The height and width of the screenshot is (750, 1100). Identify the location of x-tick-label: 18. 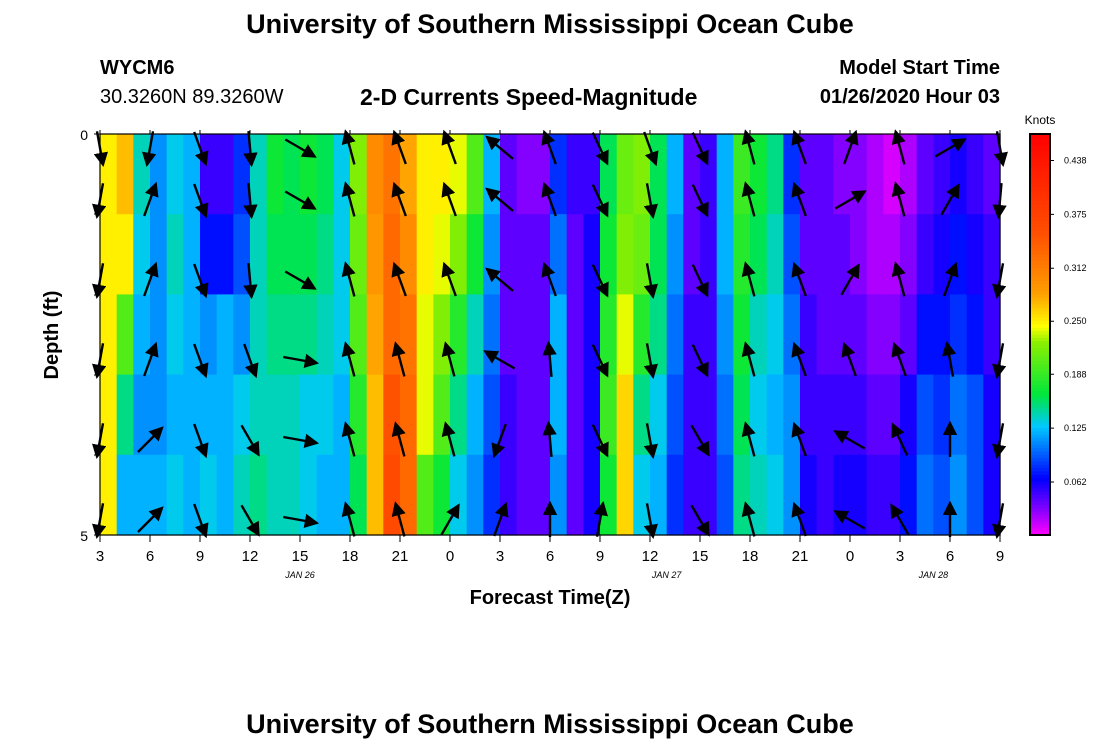
(350, 556).